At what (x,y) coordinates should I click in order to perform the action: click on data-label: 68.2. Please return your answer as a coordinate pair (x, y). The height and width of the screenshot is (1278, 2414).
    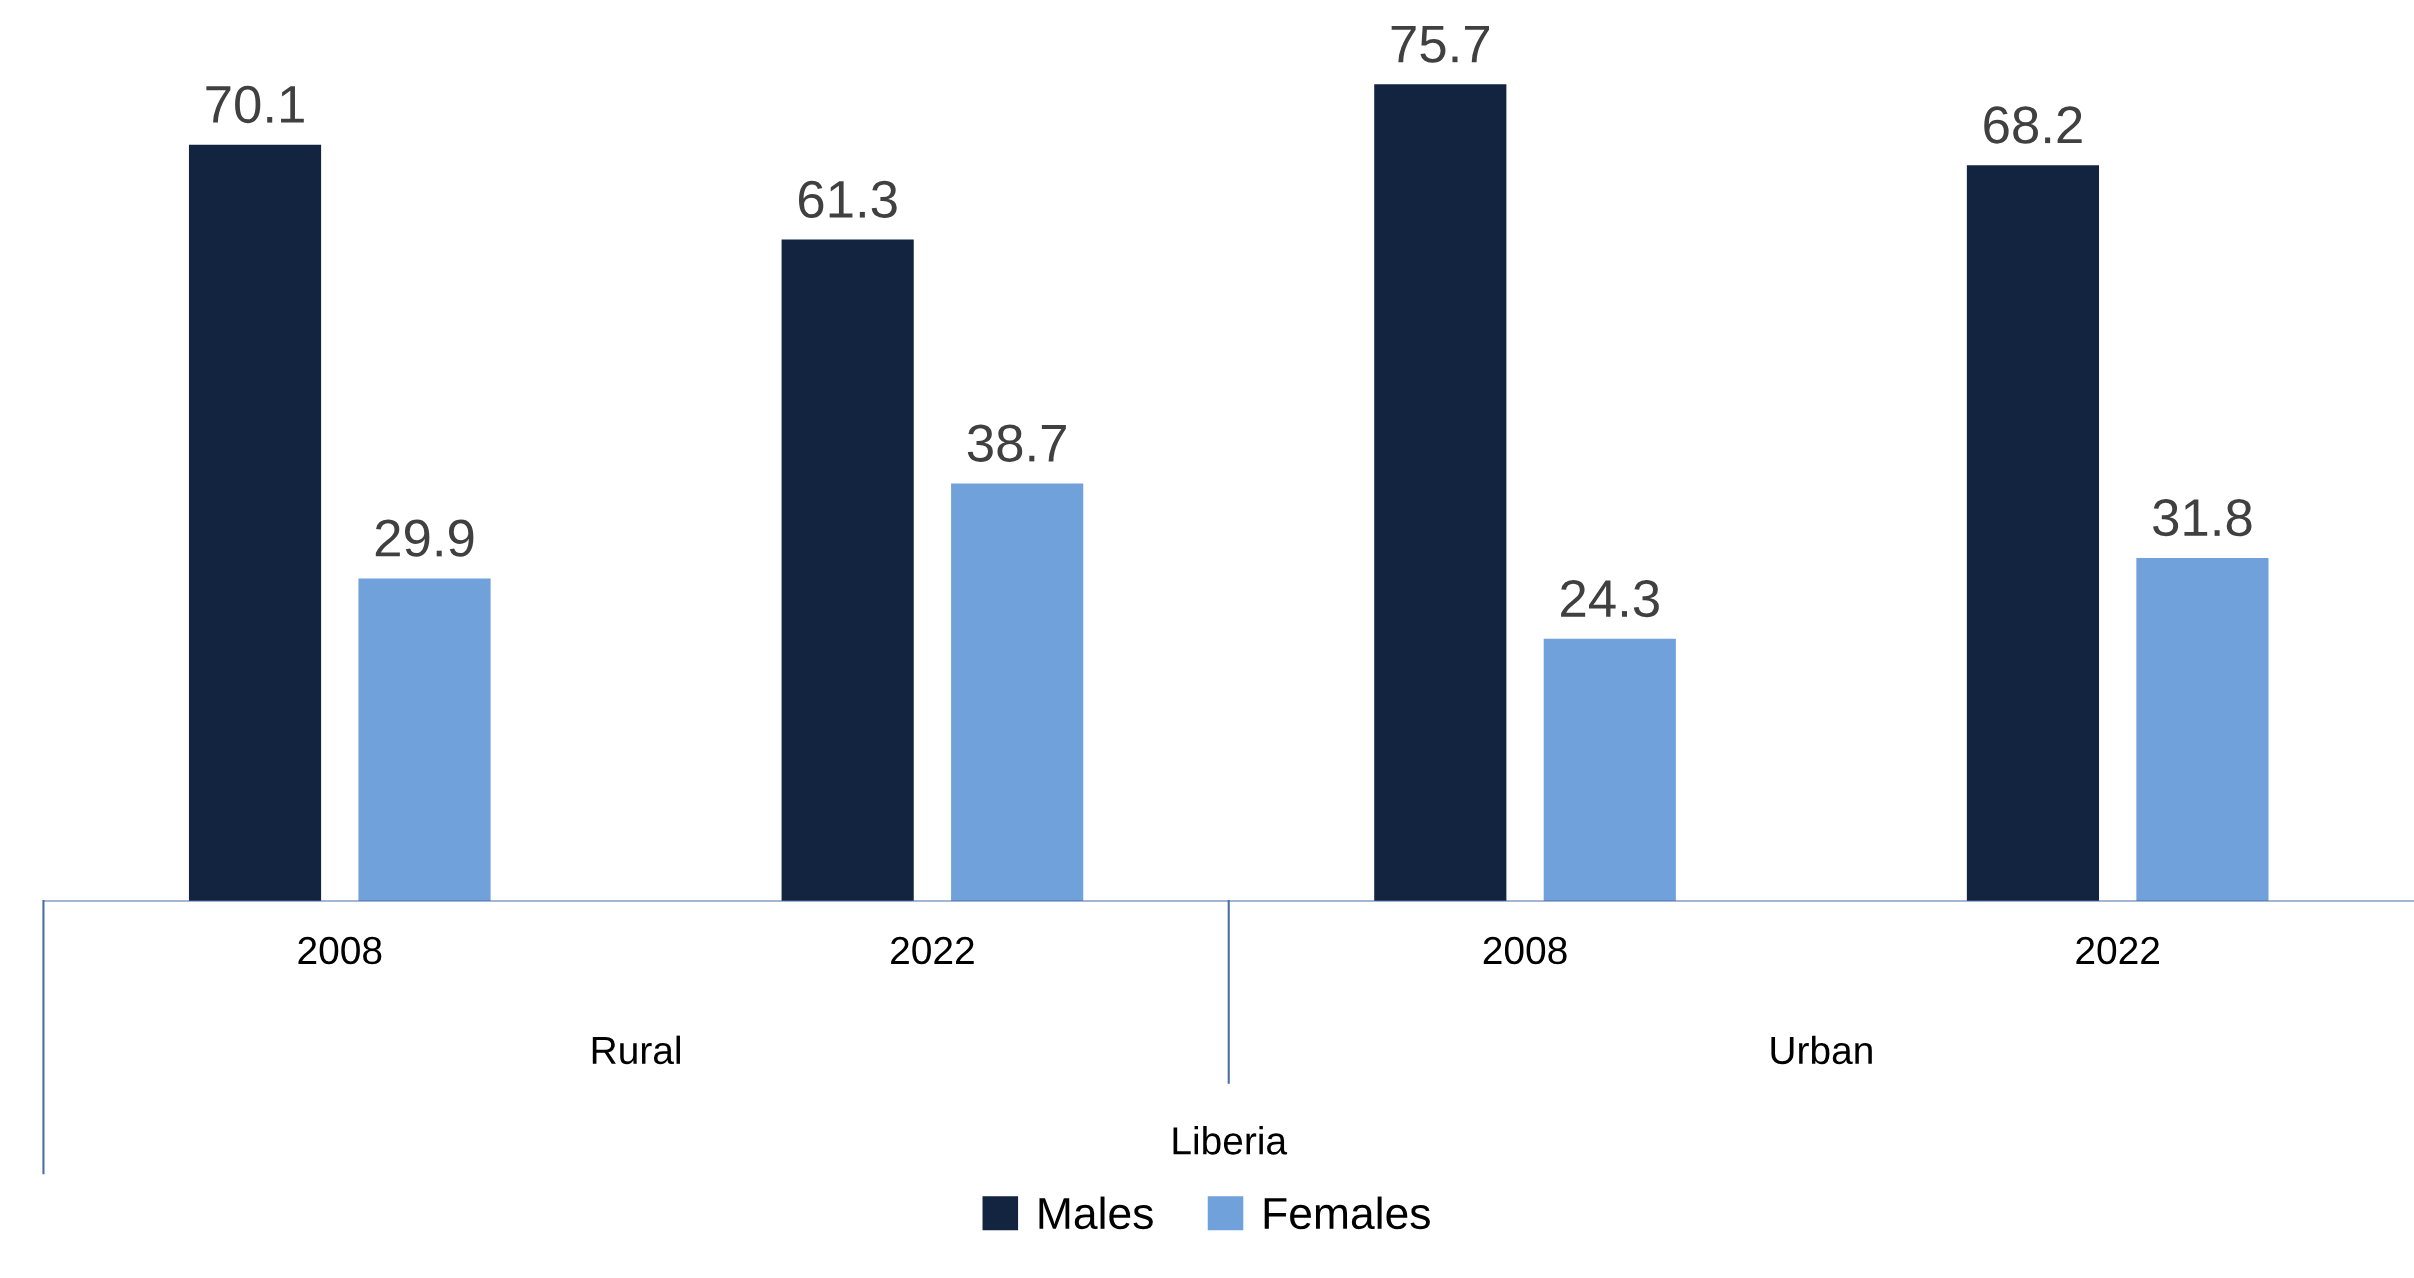
    Looking at the image, I should click on (2033, 125).